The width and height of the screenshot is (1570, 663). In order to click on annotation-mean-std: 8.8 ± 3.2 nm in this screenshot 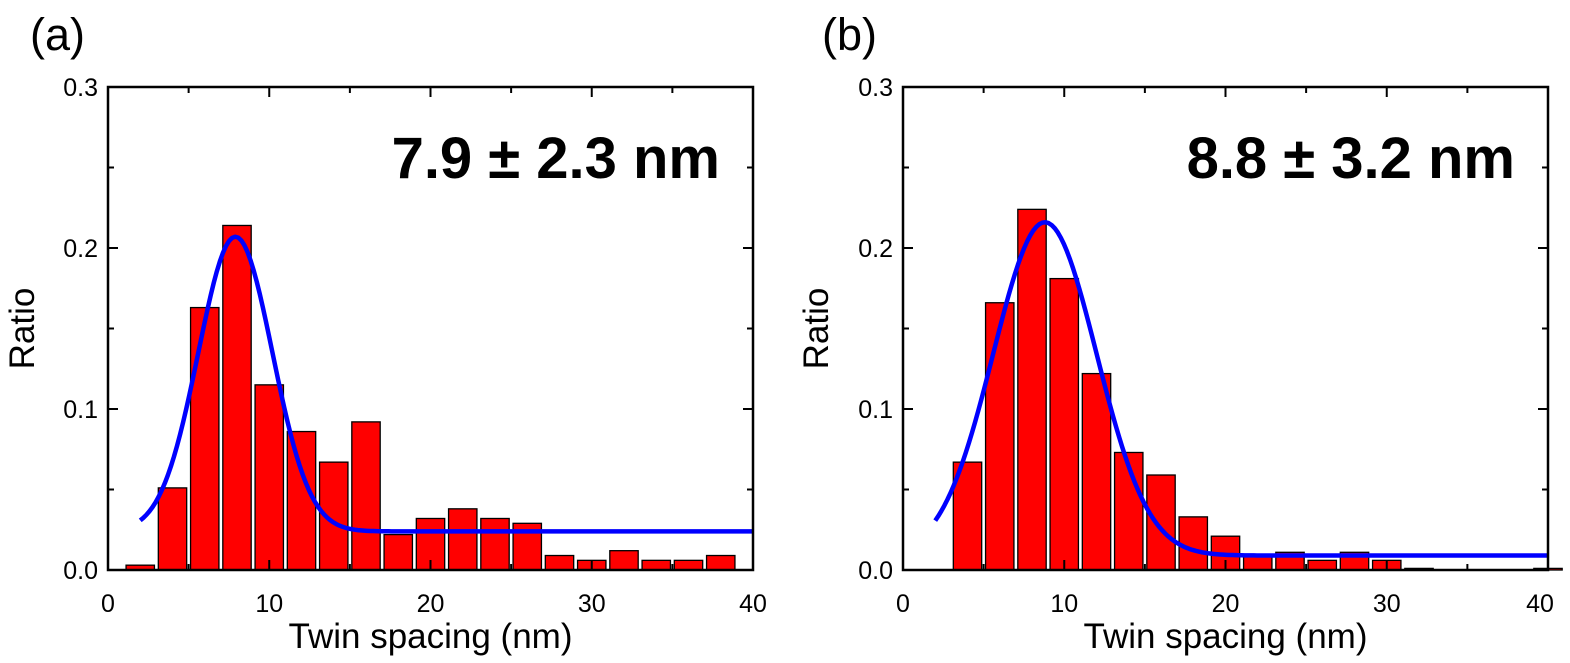, I will do `click(1351, 158)`.